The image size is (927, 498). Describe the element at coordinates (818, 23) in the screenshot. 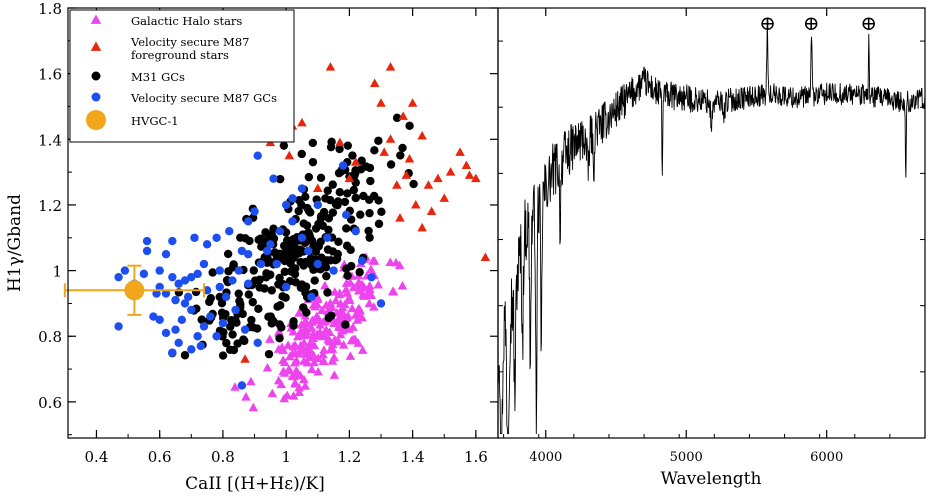

I see `sky-line-annotations: ⊕ ⊕ ⊕` at that location.